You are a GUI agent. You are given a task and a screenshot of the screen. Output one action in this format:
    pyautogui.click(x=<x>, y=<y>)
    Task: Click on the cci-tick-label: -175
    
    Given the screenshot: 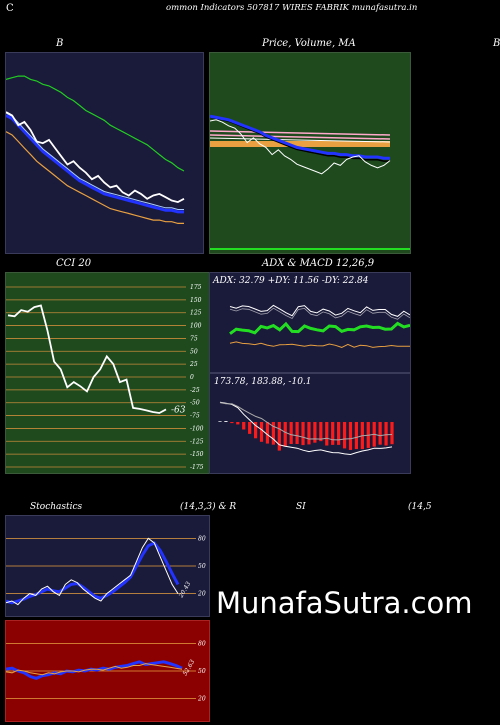 What is the action you would take?
    pyautogui.click(x=197, y=467)
    